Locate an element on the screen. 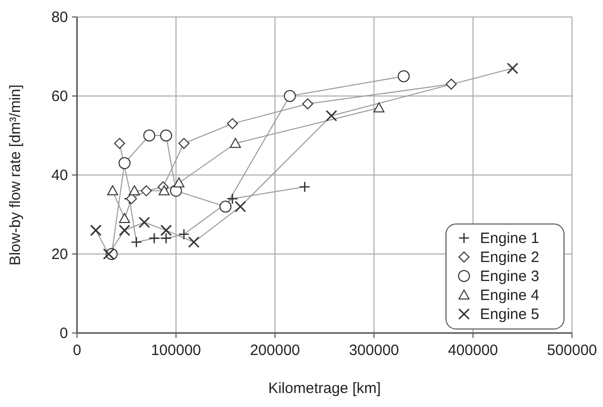 Image resolution: width=603 pixels, height=407 pixels. y-tick-label: 20 is located at coordinates (59, 254).